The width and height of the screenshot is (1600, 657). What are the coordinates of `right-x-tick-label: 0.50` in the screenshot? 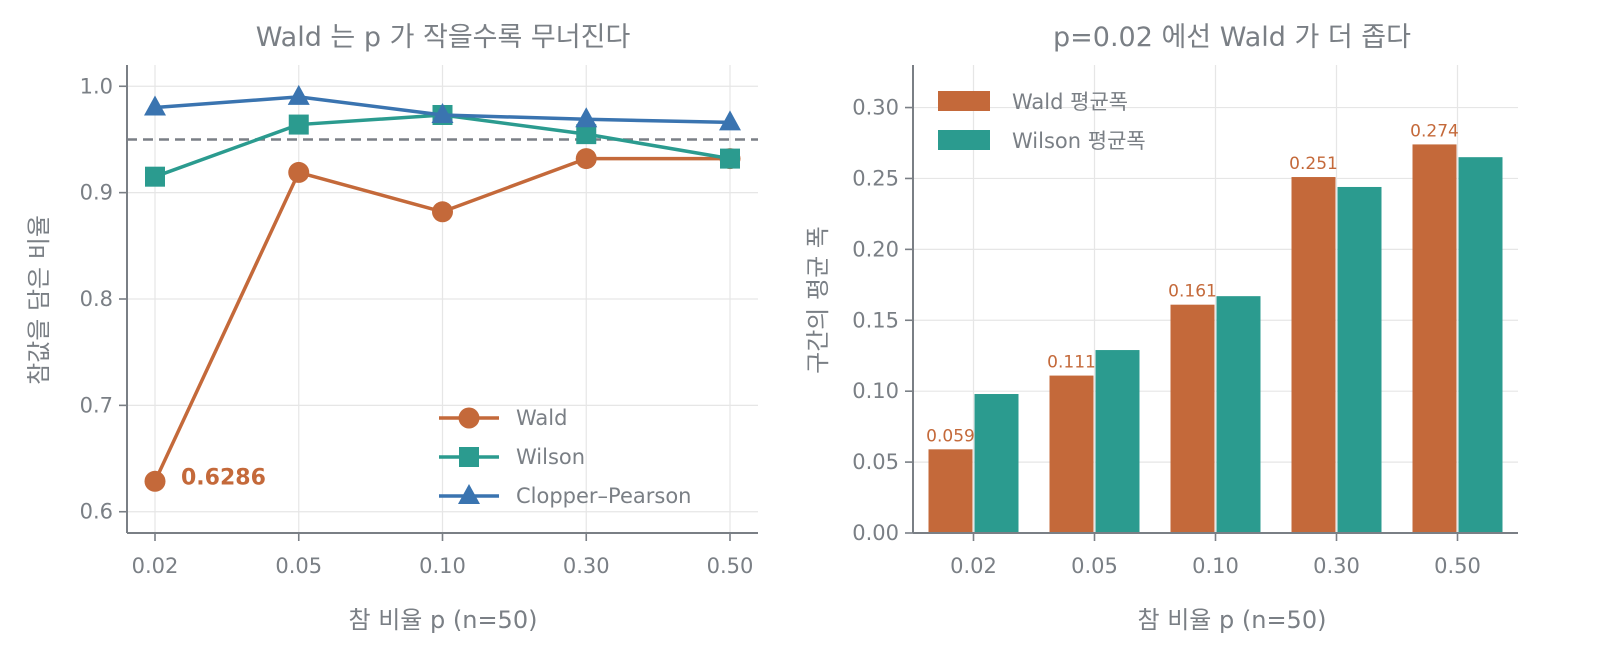 It's located at (1457, 566).